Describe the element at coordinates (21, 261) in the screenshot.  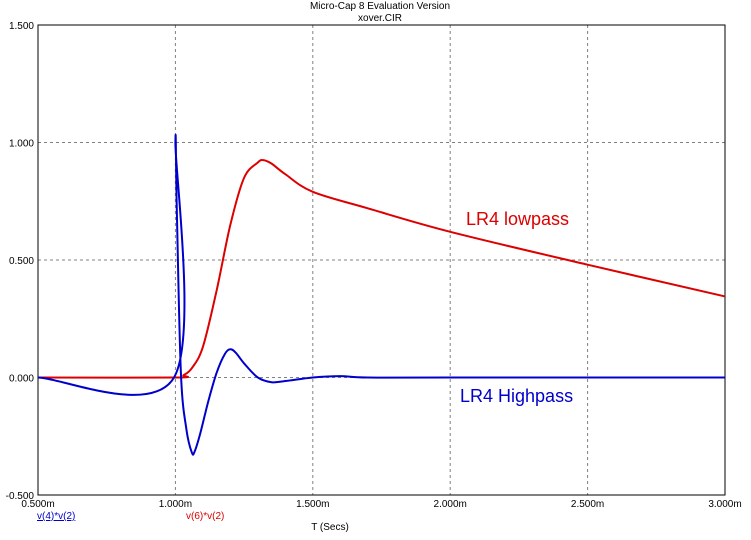
I see `y-tick-label: 0.500` at that location.